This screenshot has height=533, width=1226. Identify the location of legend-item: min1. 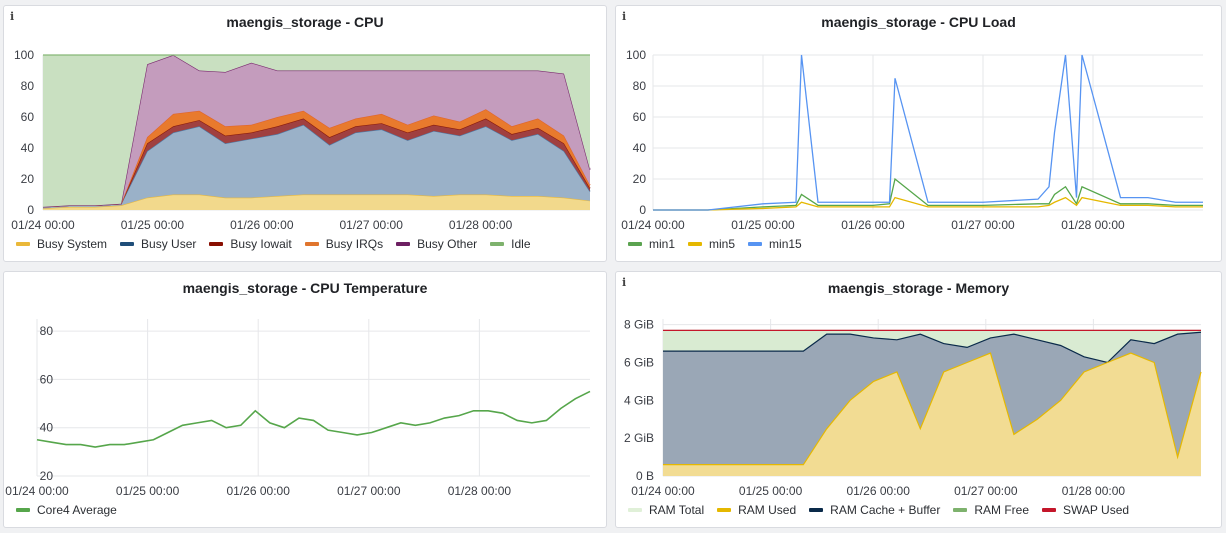
(651, 244).